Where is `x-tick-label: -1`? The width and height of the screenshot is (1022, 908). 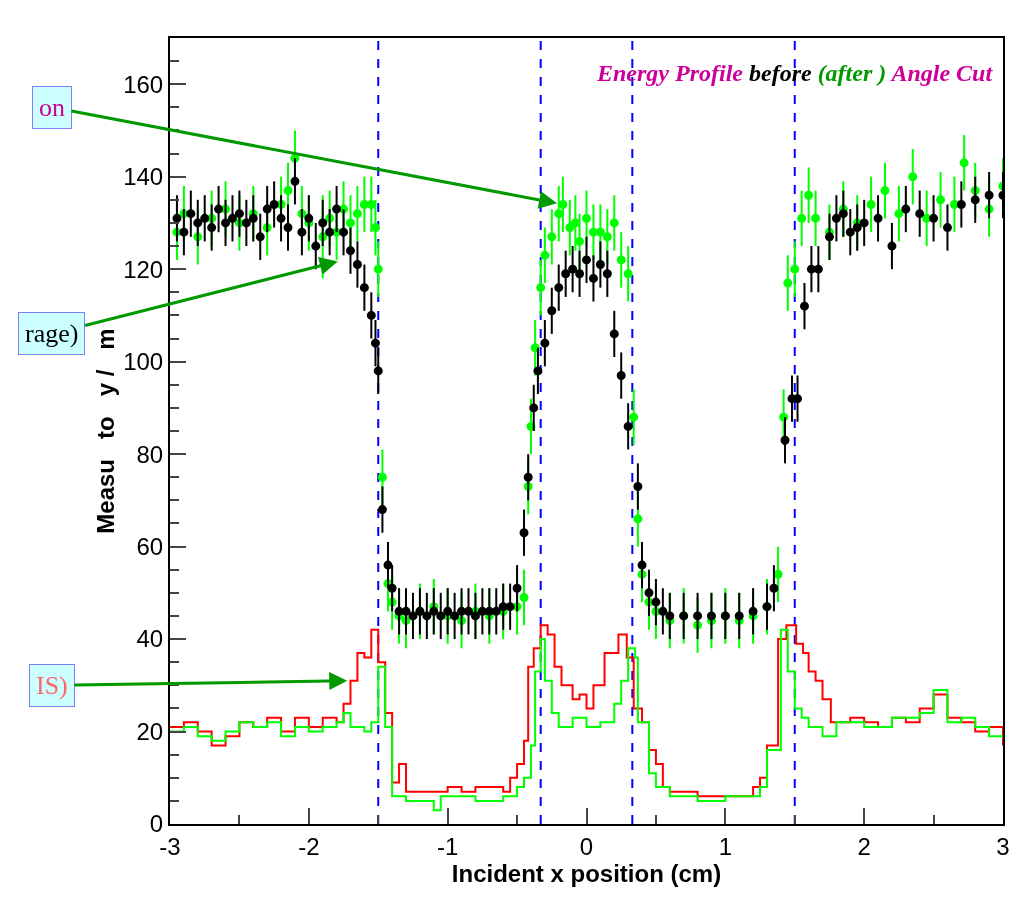
x-tick-label: -1 is located at coordinates (448, 846).